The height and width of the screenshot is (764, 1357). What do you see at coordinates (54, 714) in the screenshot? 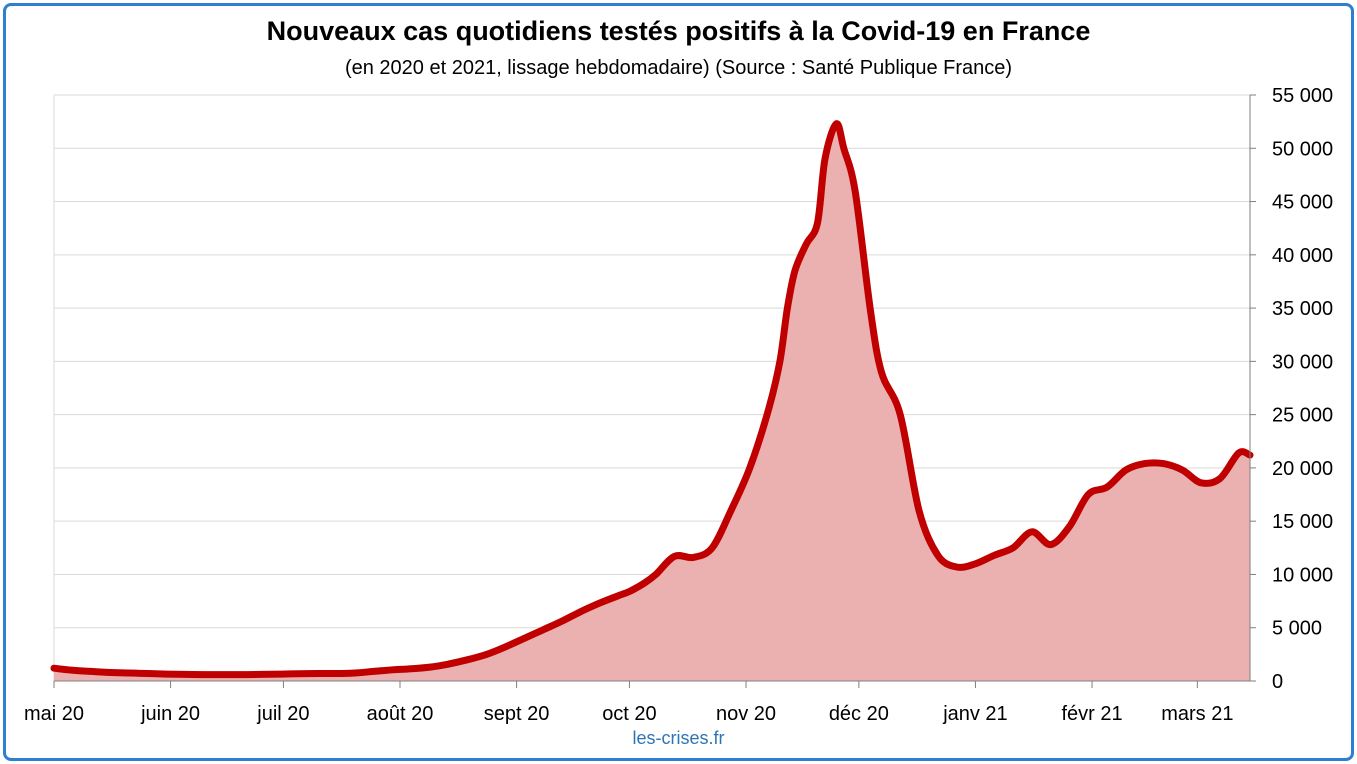
I see `x-tick-label: mai 20` at bounding box center [54, 714].